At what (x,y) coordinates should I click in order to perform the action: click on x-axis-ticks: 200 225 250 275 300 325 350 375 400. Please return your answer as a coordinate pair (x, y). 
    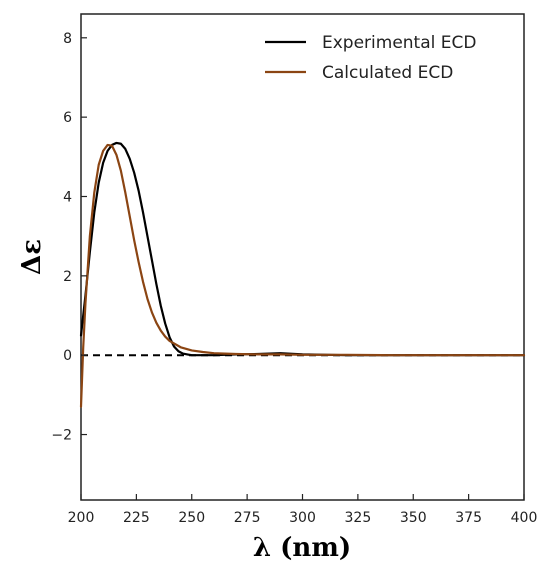
    Looking at the image, I should click on (303, 510).